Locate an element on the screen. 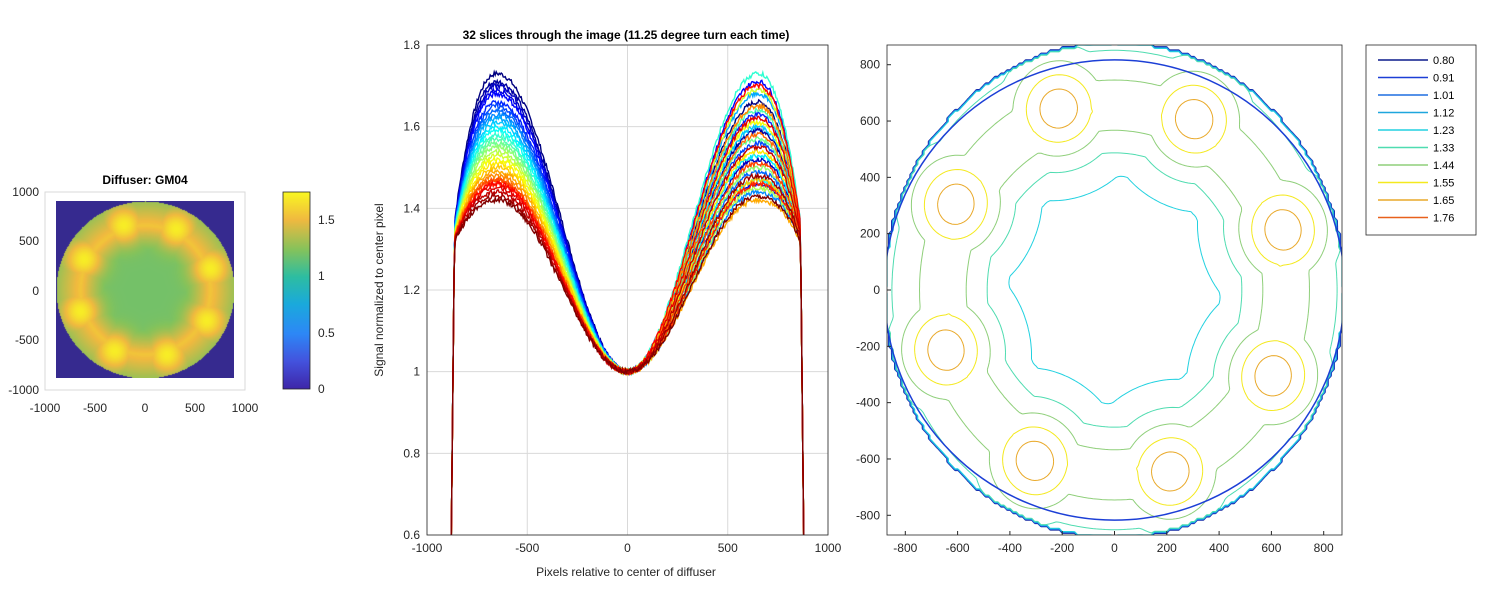 The image size is (1500, 600). slices-xtick: 500 is located at coordinates (728, 548).